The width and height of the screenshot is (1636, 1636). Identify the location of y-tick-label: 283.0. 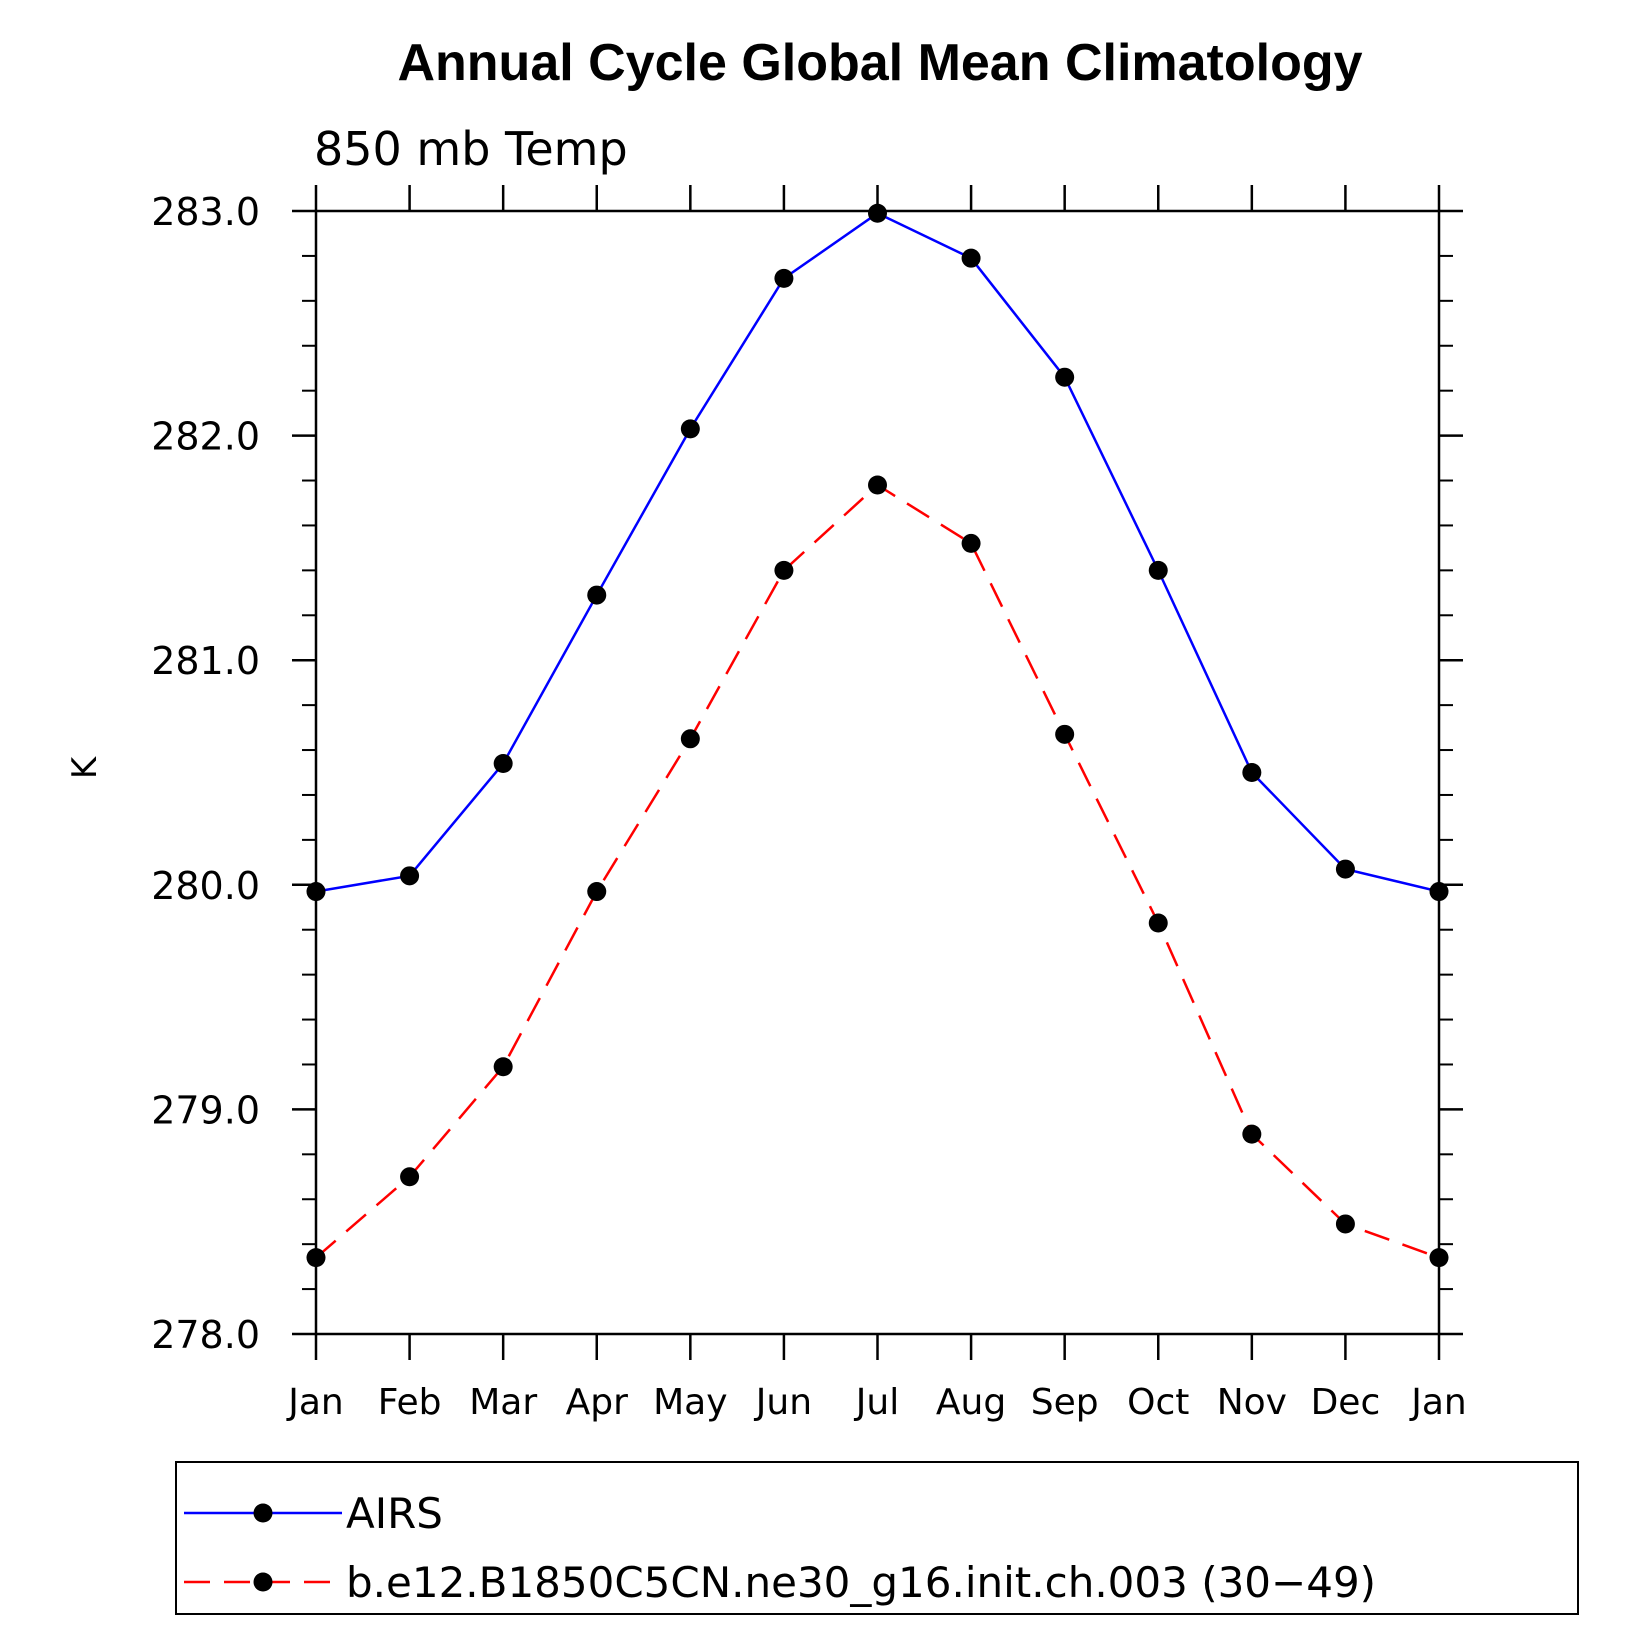
(205, 212).